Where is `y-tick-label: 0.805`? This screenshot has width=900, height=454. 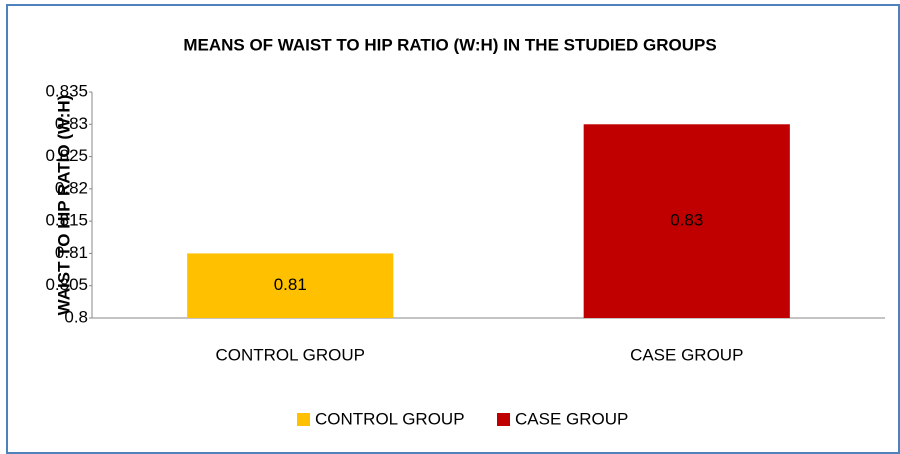
y-tick-label: 0.805 is located at coordinates (66, 284).